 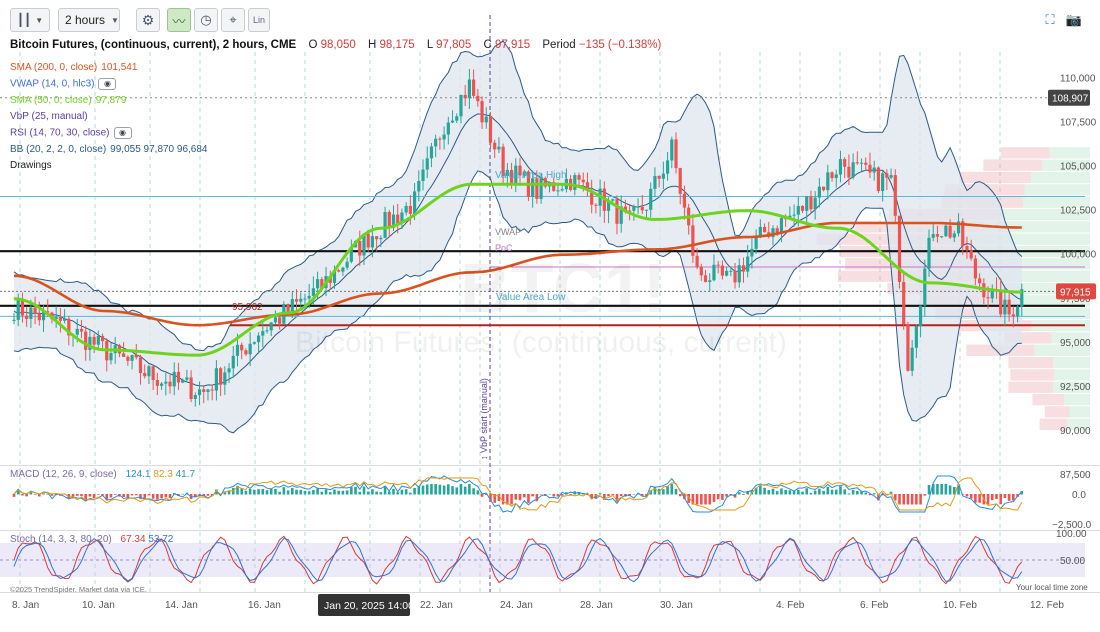 I want to click on legend-row: VWAP (14, 0, hlc3) ◉, so click(x=63, y=84).